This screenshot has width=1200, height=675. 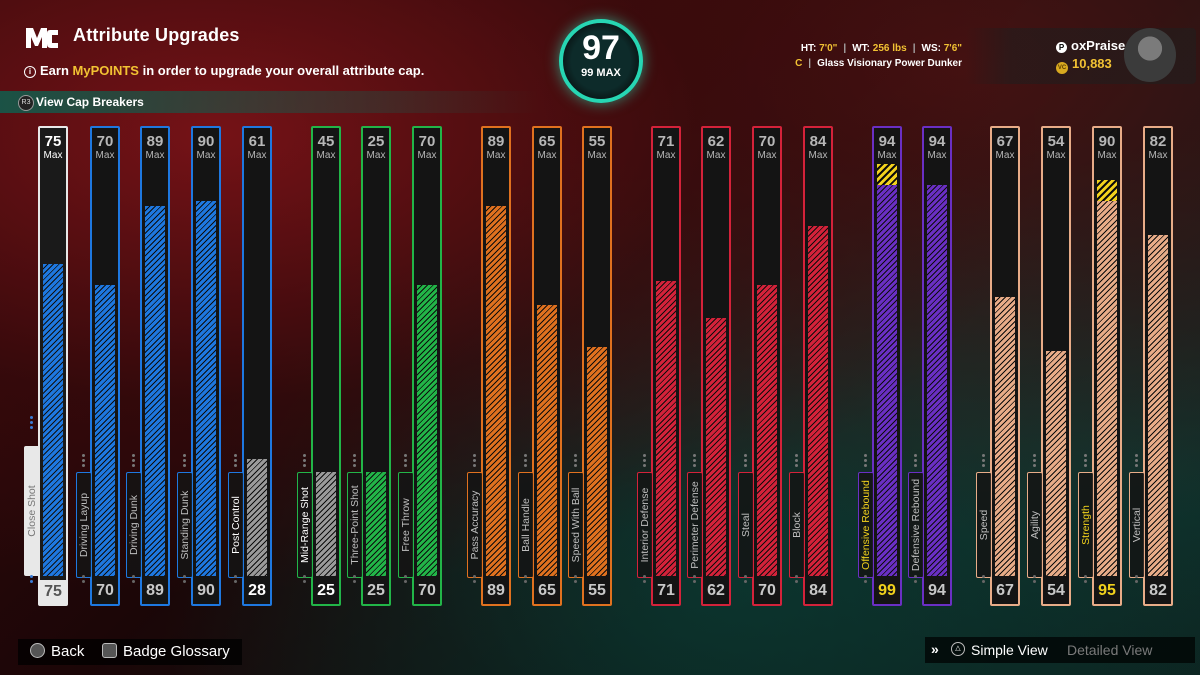 What do you see at coordinates (427, 366) in the screenshot?
I see `attribute-bar-free-throw: 70 Max 70` at bounding box center [427, 366].